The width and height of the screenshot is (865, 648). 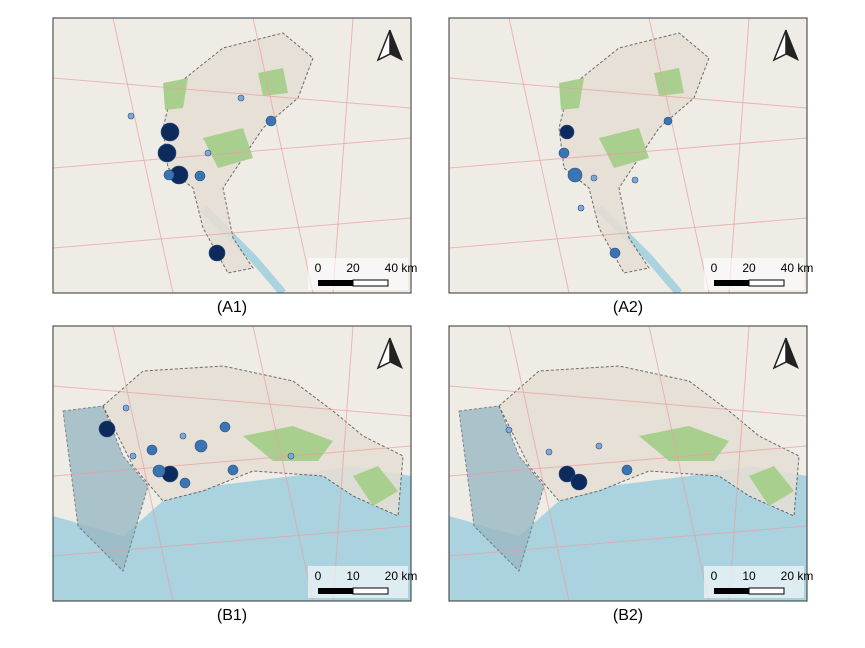 What do you see at coordinates (628, 307) in the screenshot?
I see `panel-label: (A2)` at bounding box center [628, 307].